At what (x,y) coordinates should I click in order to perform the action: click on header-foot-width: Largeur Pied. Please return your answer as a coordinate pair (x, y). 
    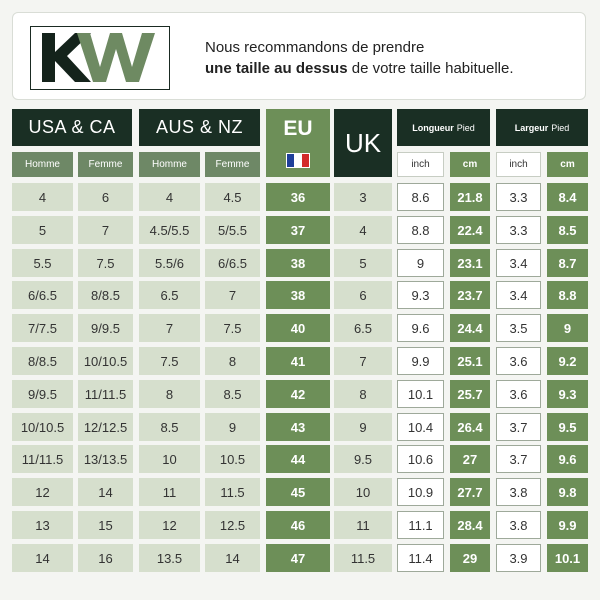
    Looking at the image, I should click on (542, 127).